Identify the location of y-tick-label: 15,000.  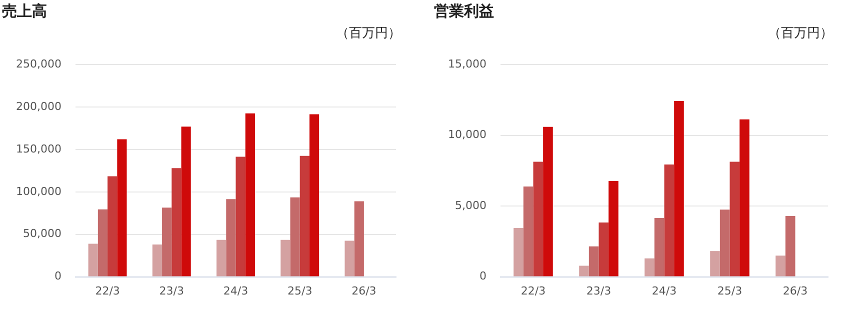
(467, 63).